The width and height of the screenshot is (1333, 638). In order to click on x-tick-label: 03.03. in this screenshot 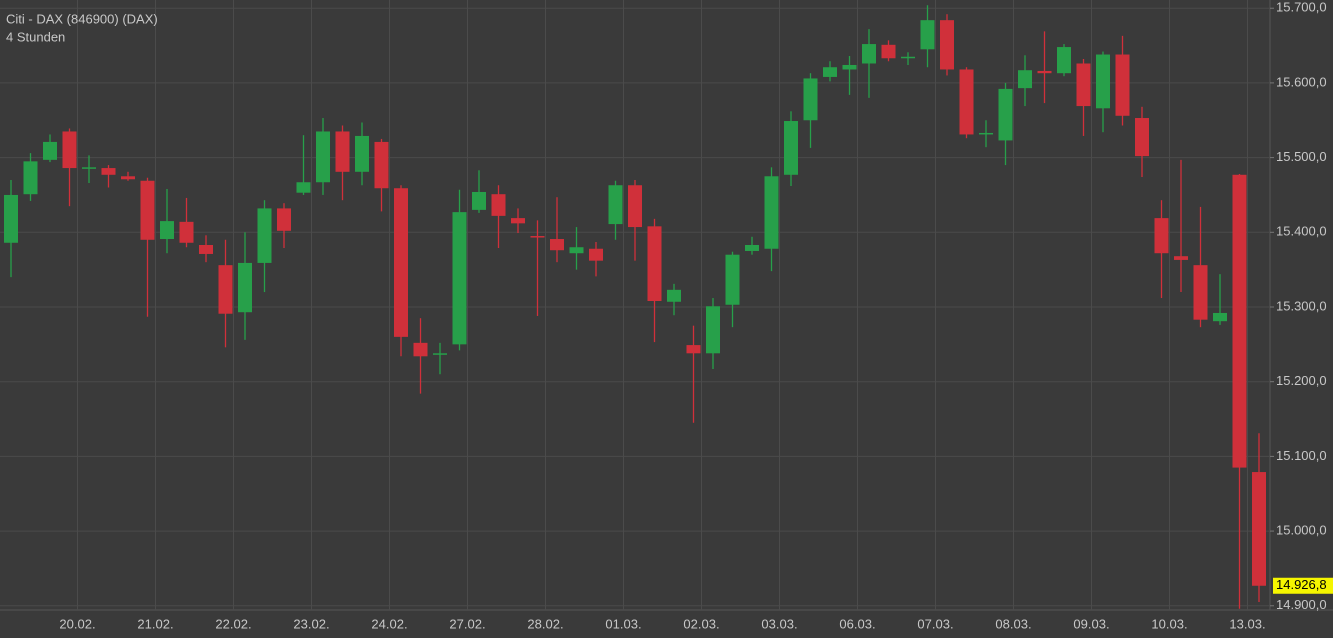, I will do `click(779, 623)`.